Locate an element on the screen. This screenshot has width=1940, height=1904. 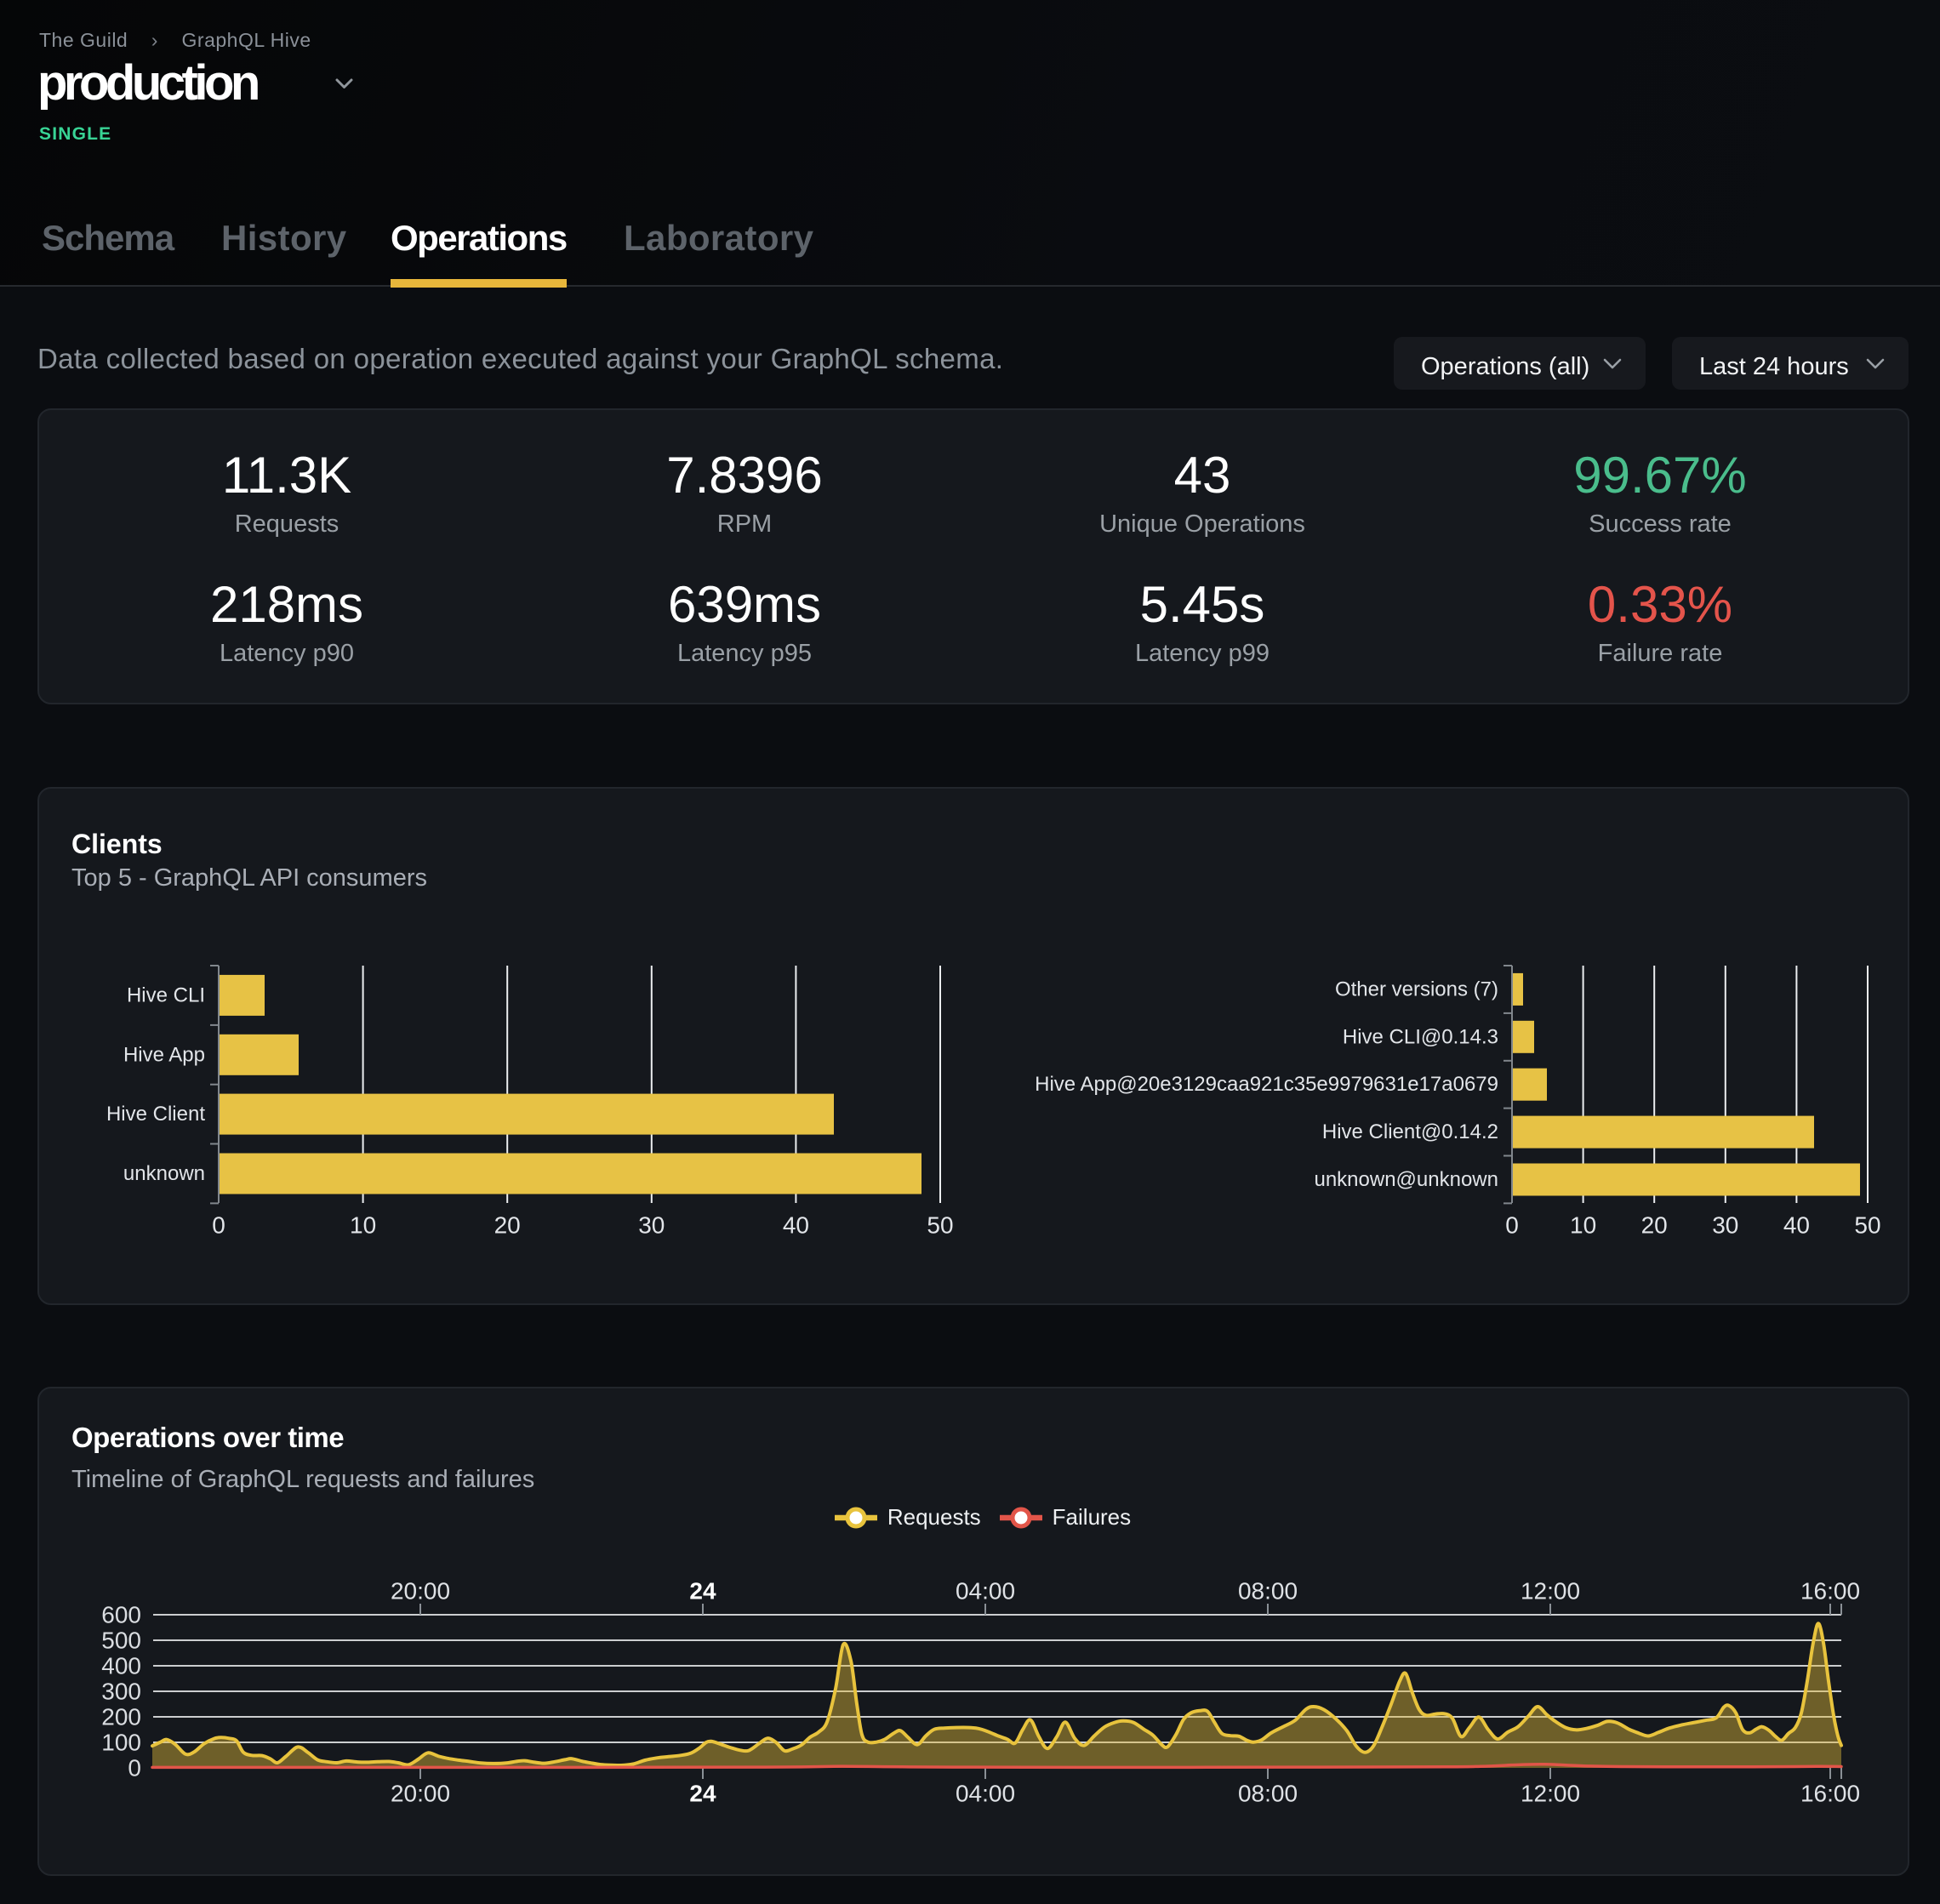
svg-text: unknown@unknown is located at coordinates (1406, 1179).